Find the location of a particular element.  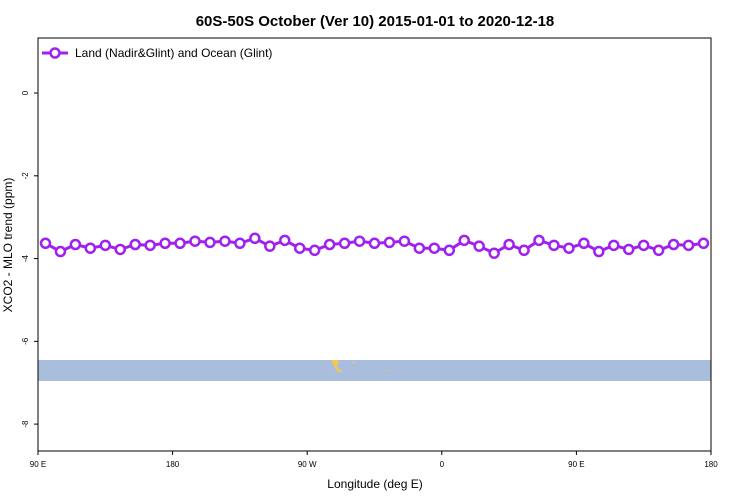

y-tick-label: -4 is located at coordinates (25, 258).